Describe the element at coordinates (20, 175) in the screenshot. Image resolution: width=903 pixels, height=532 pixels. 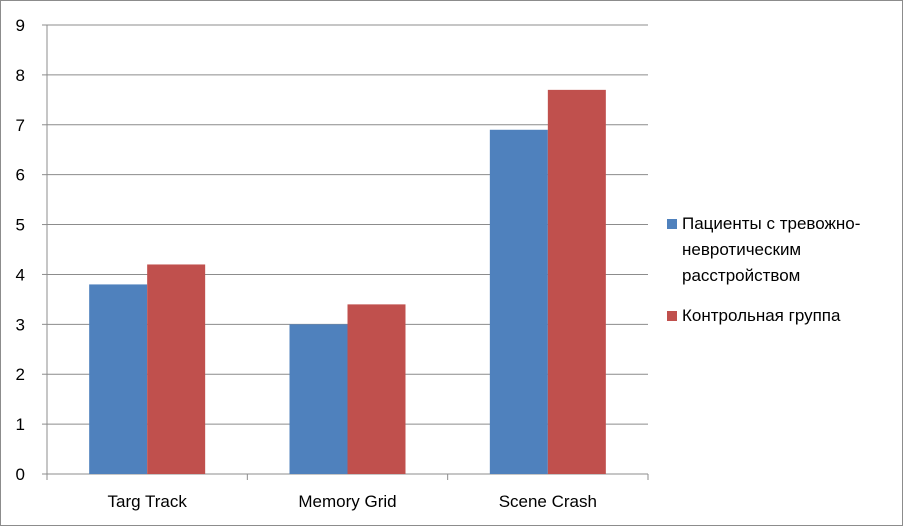
I see `y-tick-label: 6` at that location.